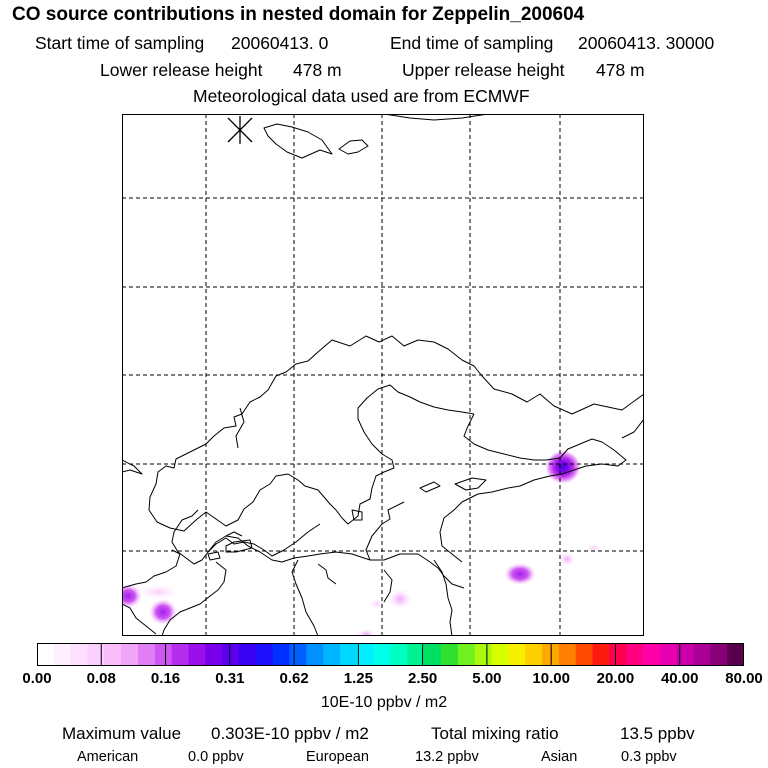 The image size is (768, 768). Describe the element at coordinates (559, 757) in the screenshot. I see `region-asian-name: Asian` at that location.